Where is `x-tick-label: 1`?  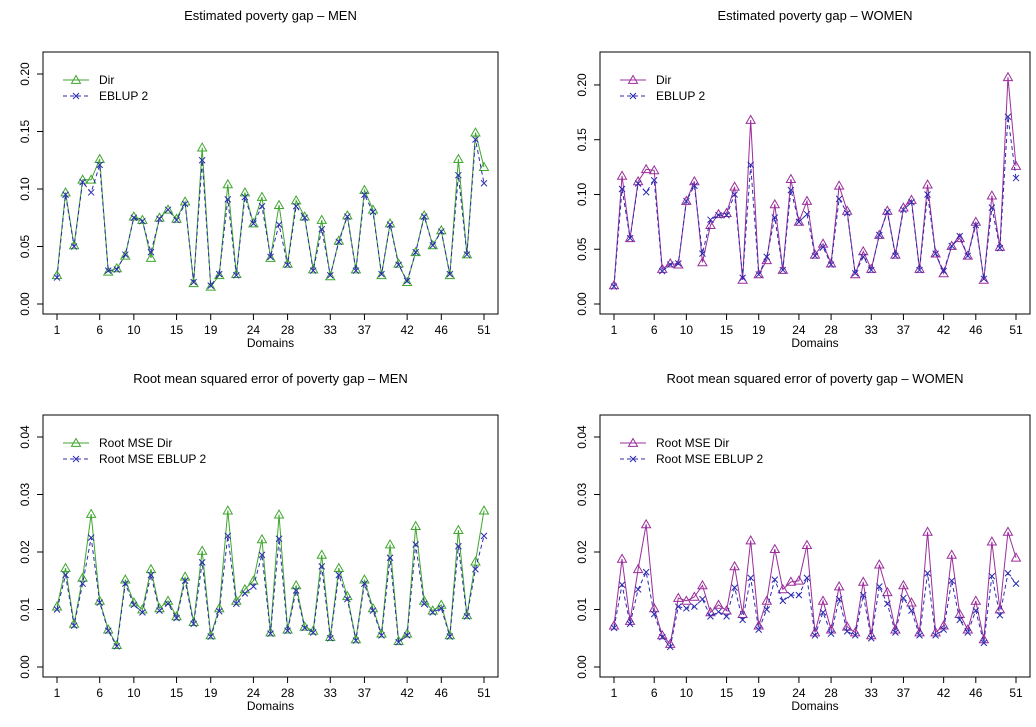
x-tick-label: 1 is located at coordinates (614, 693).